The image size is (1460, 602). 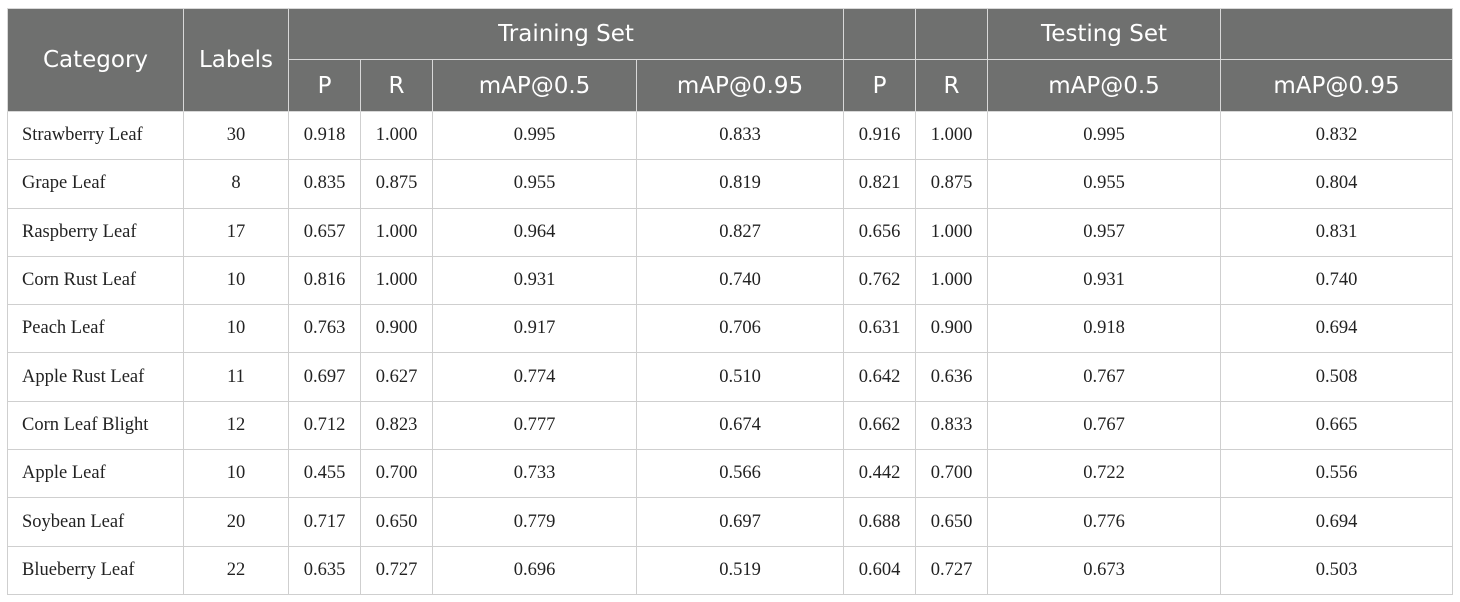 What do you see at coordinates (324, 184) in the screenshot?
I see `table-cell: 0.835` at bounding box center [324, 184].